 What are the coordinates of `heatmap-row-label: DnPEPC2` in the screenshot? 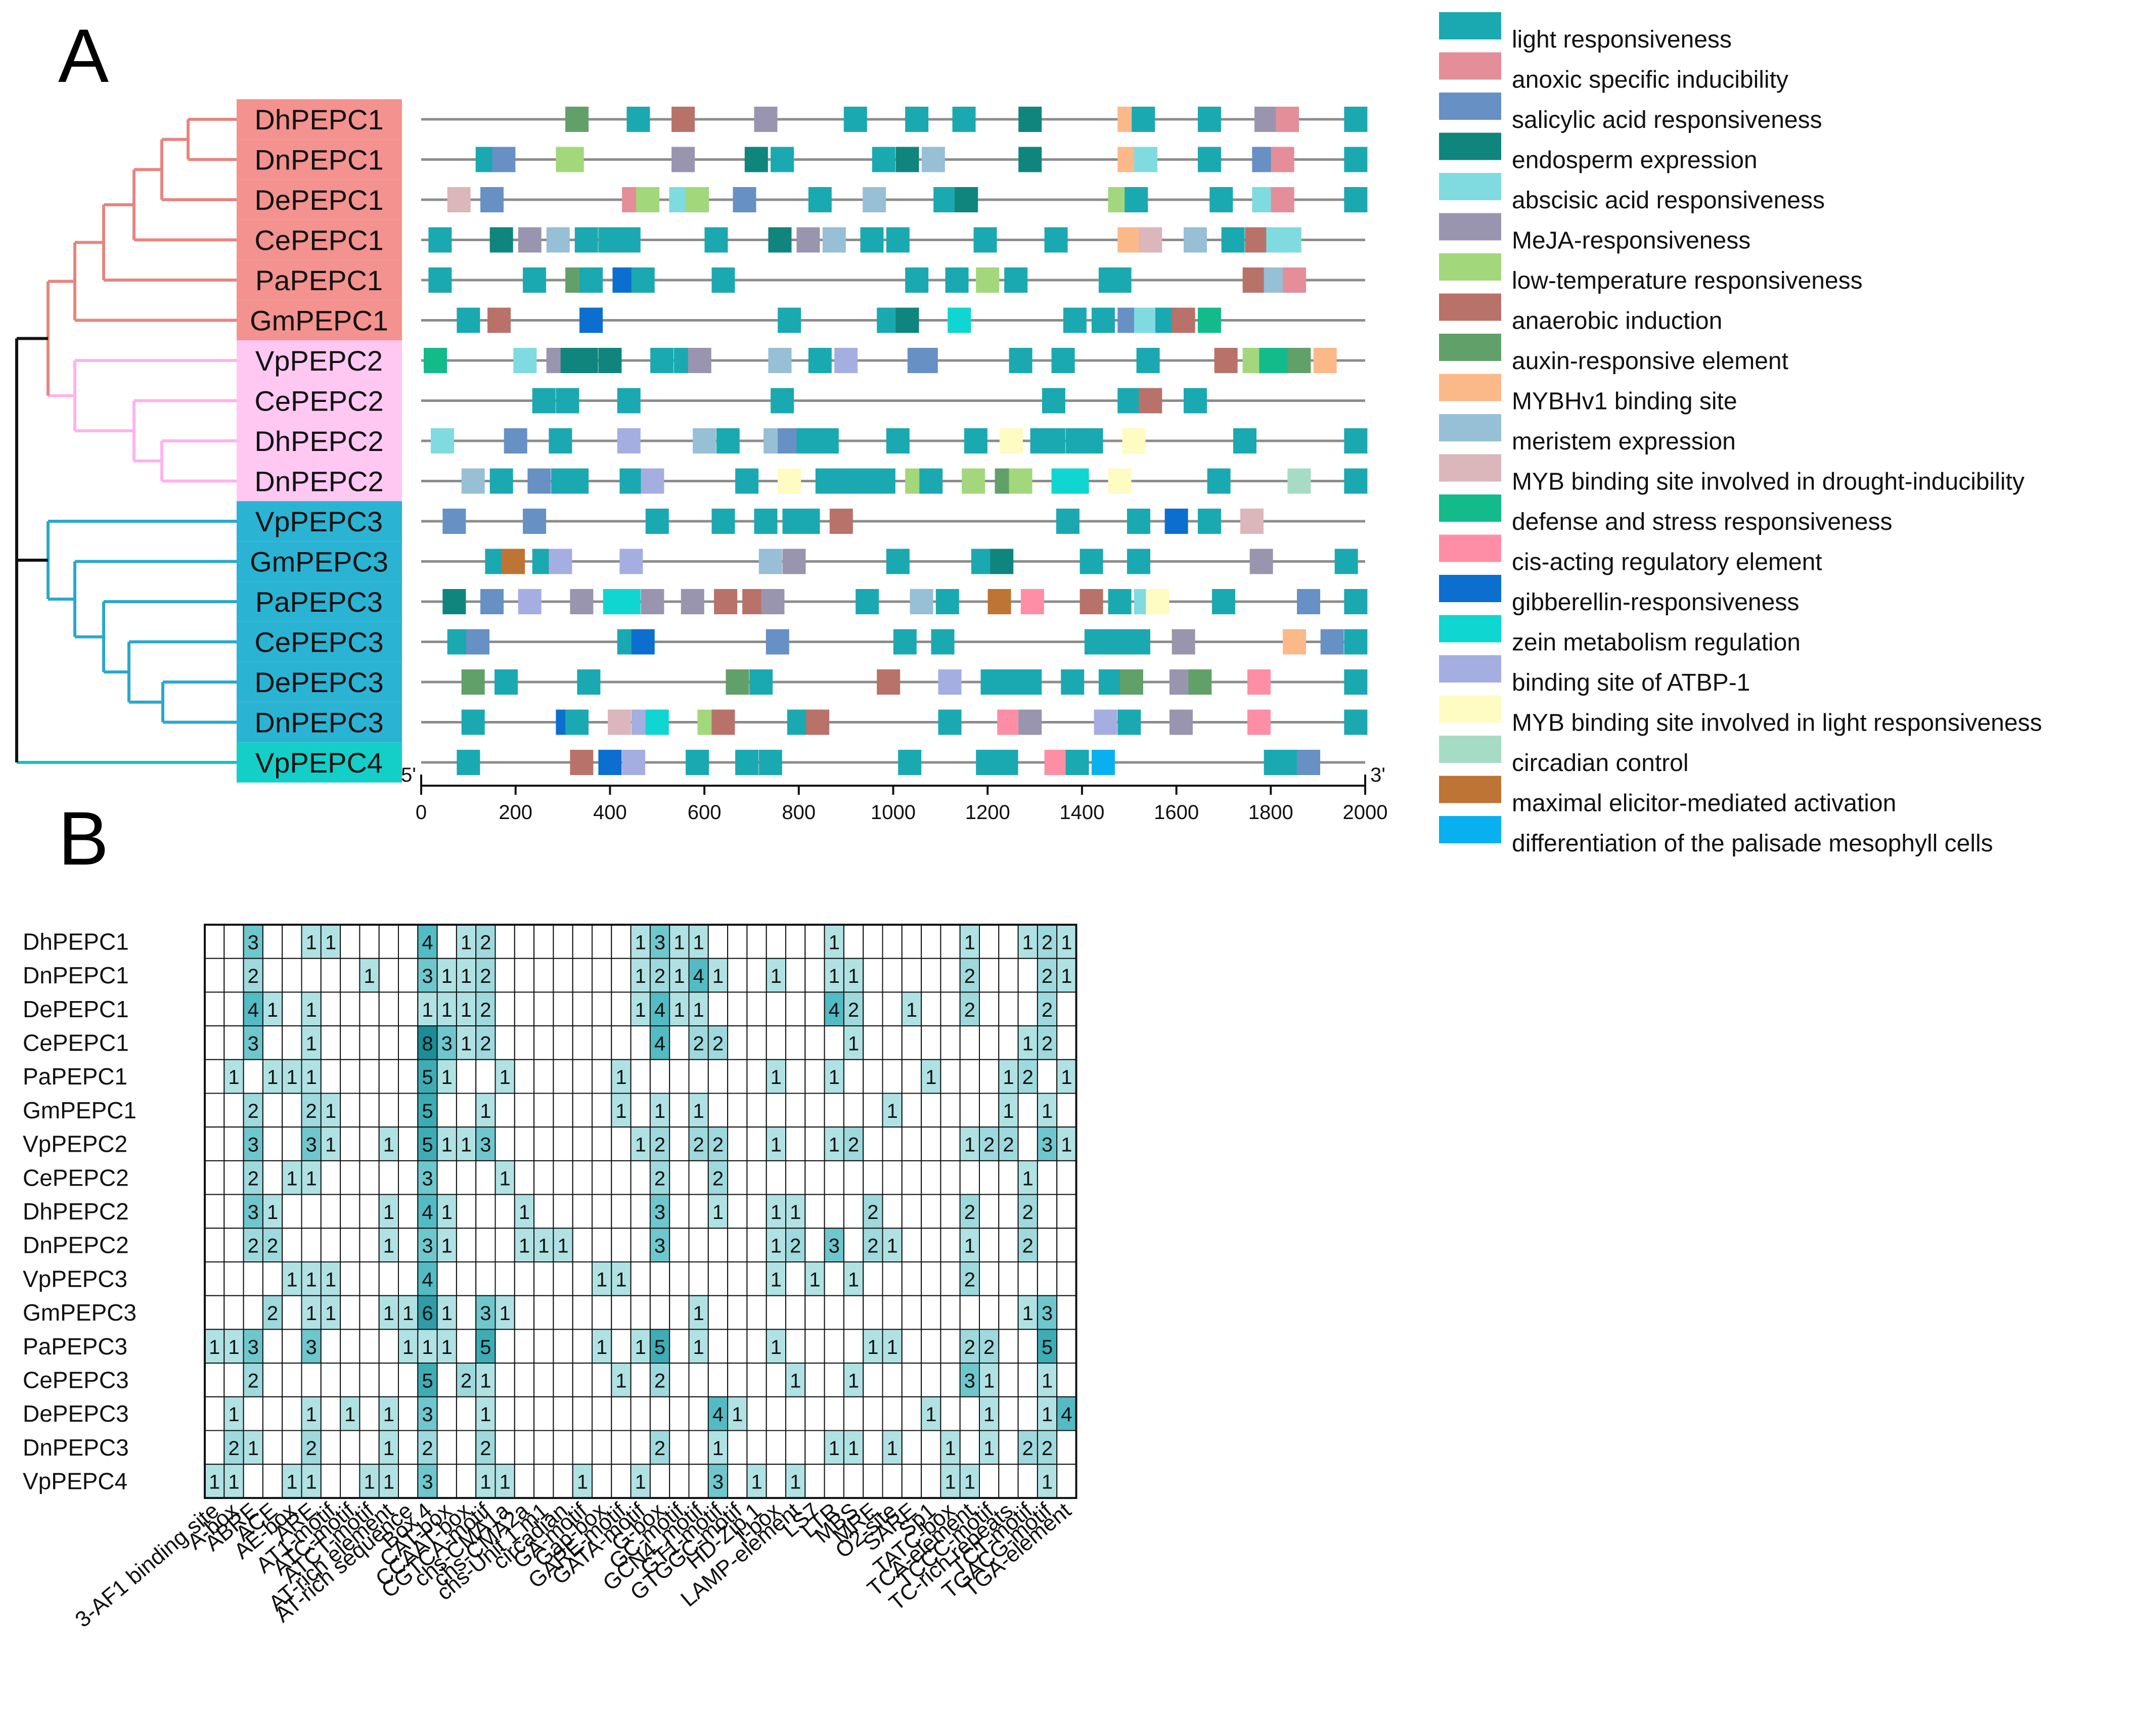 It's located at (76, 1245).